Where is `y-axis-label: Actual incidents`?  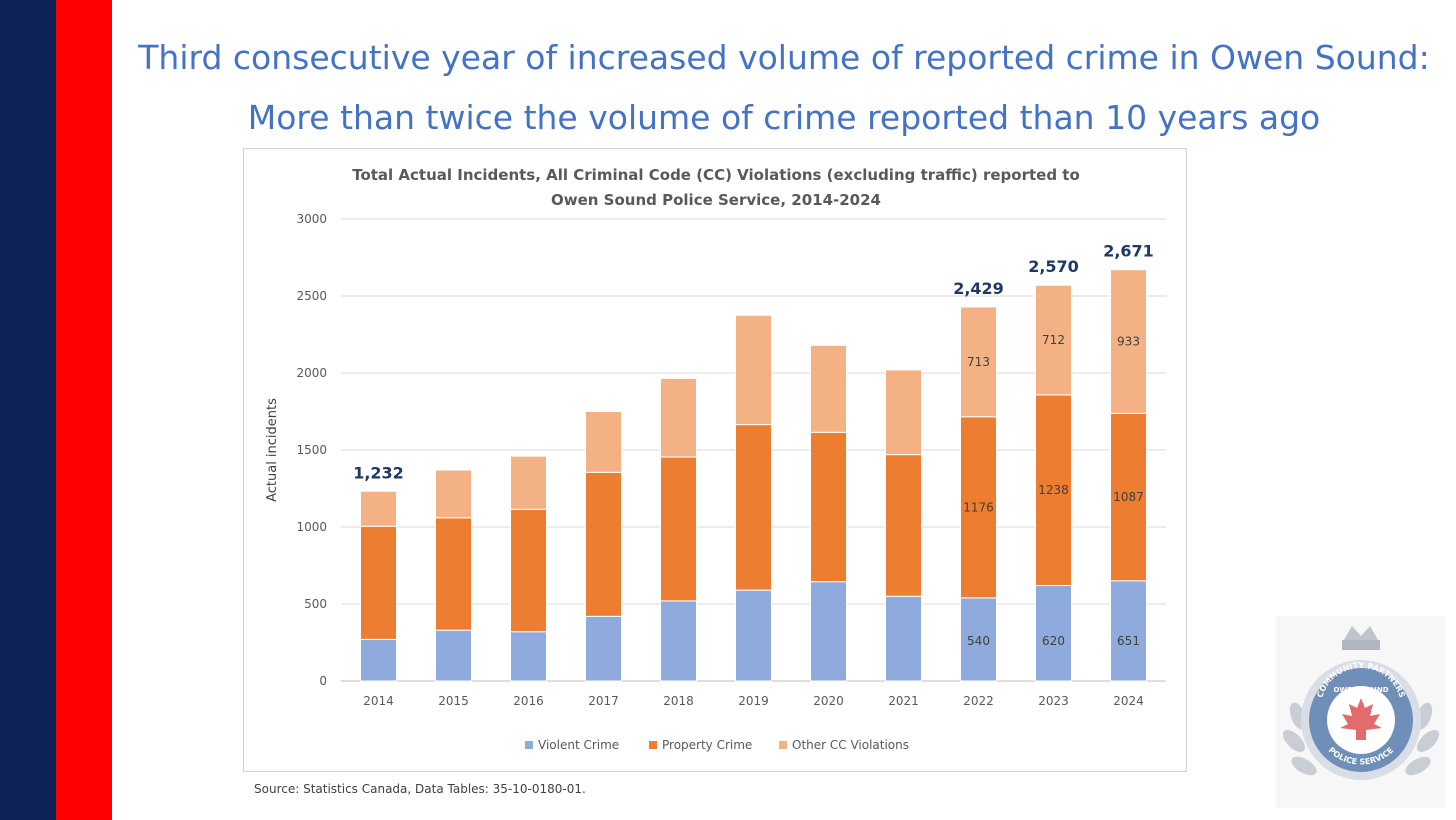 y-axis-label: Actual incidents is located at coordinates (272, 450).